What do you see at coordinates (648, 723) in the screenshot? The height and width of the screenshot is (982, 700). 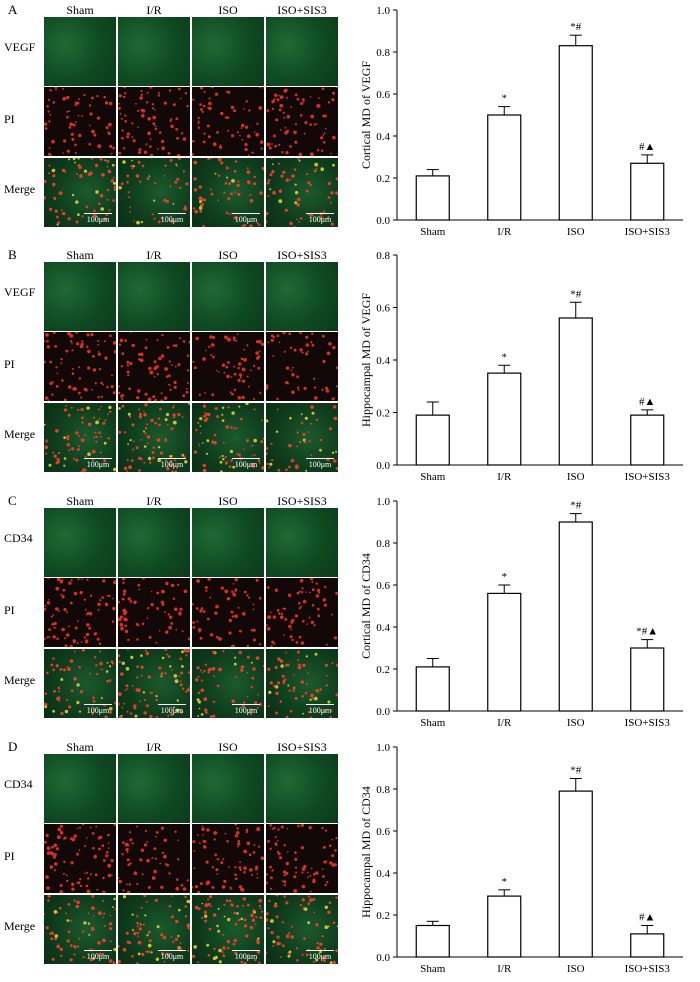 I see `x-tick-label: ISO+SIS3` at bounding box center [648, 723].